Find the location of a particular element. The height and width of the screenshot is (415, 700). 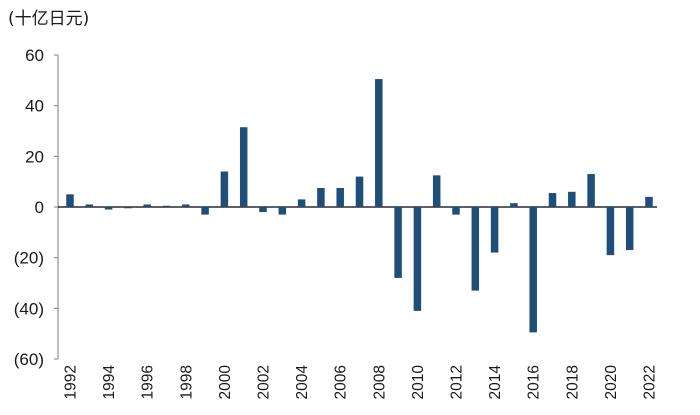

bar-2007 is located at coordinates (359, 191).